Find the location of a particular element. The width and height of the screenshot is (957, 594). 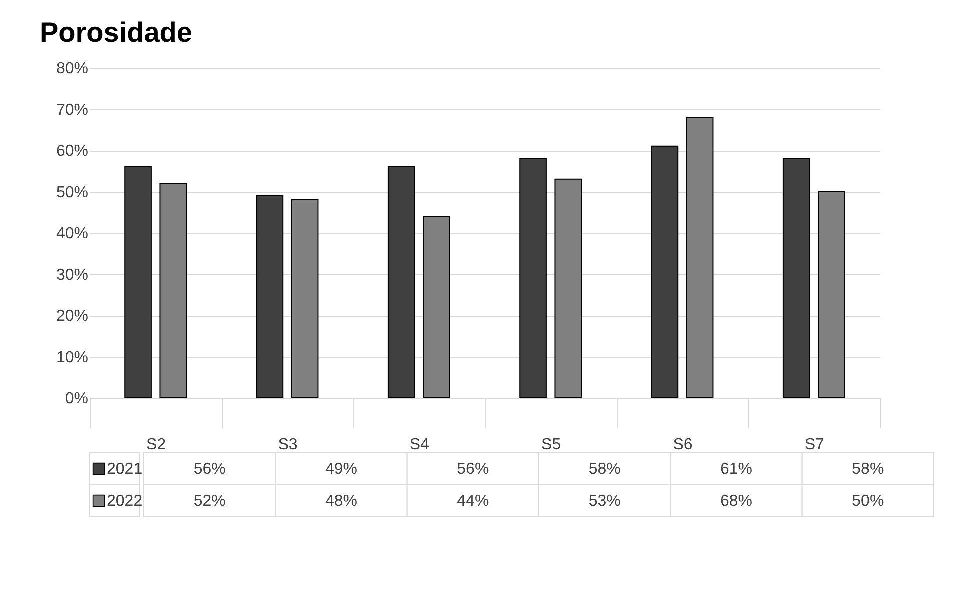

y-tick-label: 0% is located at coordinates (76, 399).